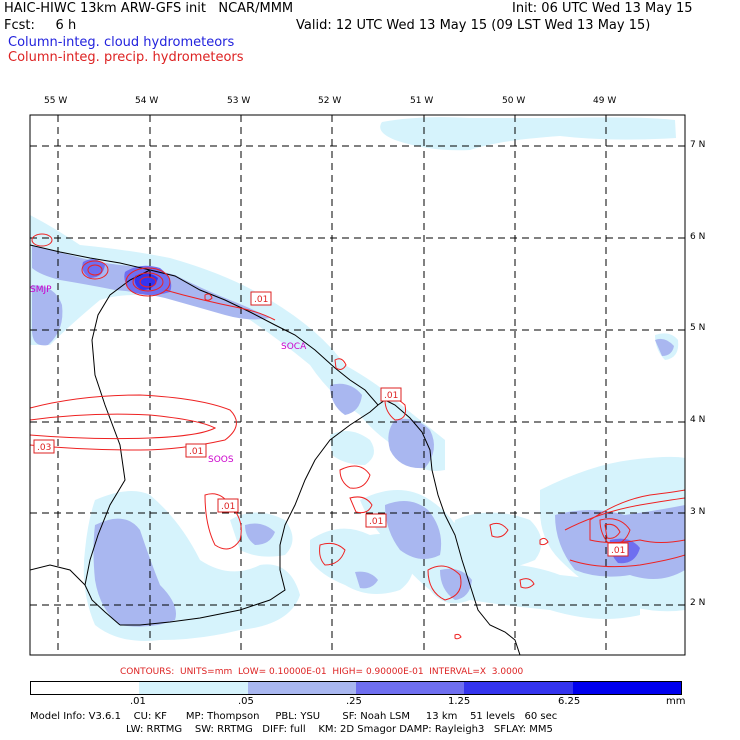 This screenshot has height=740, width=740. Describe the element at coordinates (168, 375) in the screenshot. I see `station-markers: SMJP SOCA SOOS` at that location.